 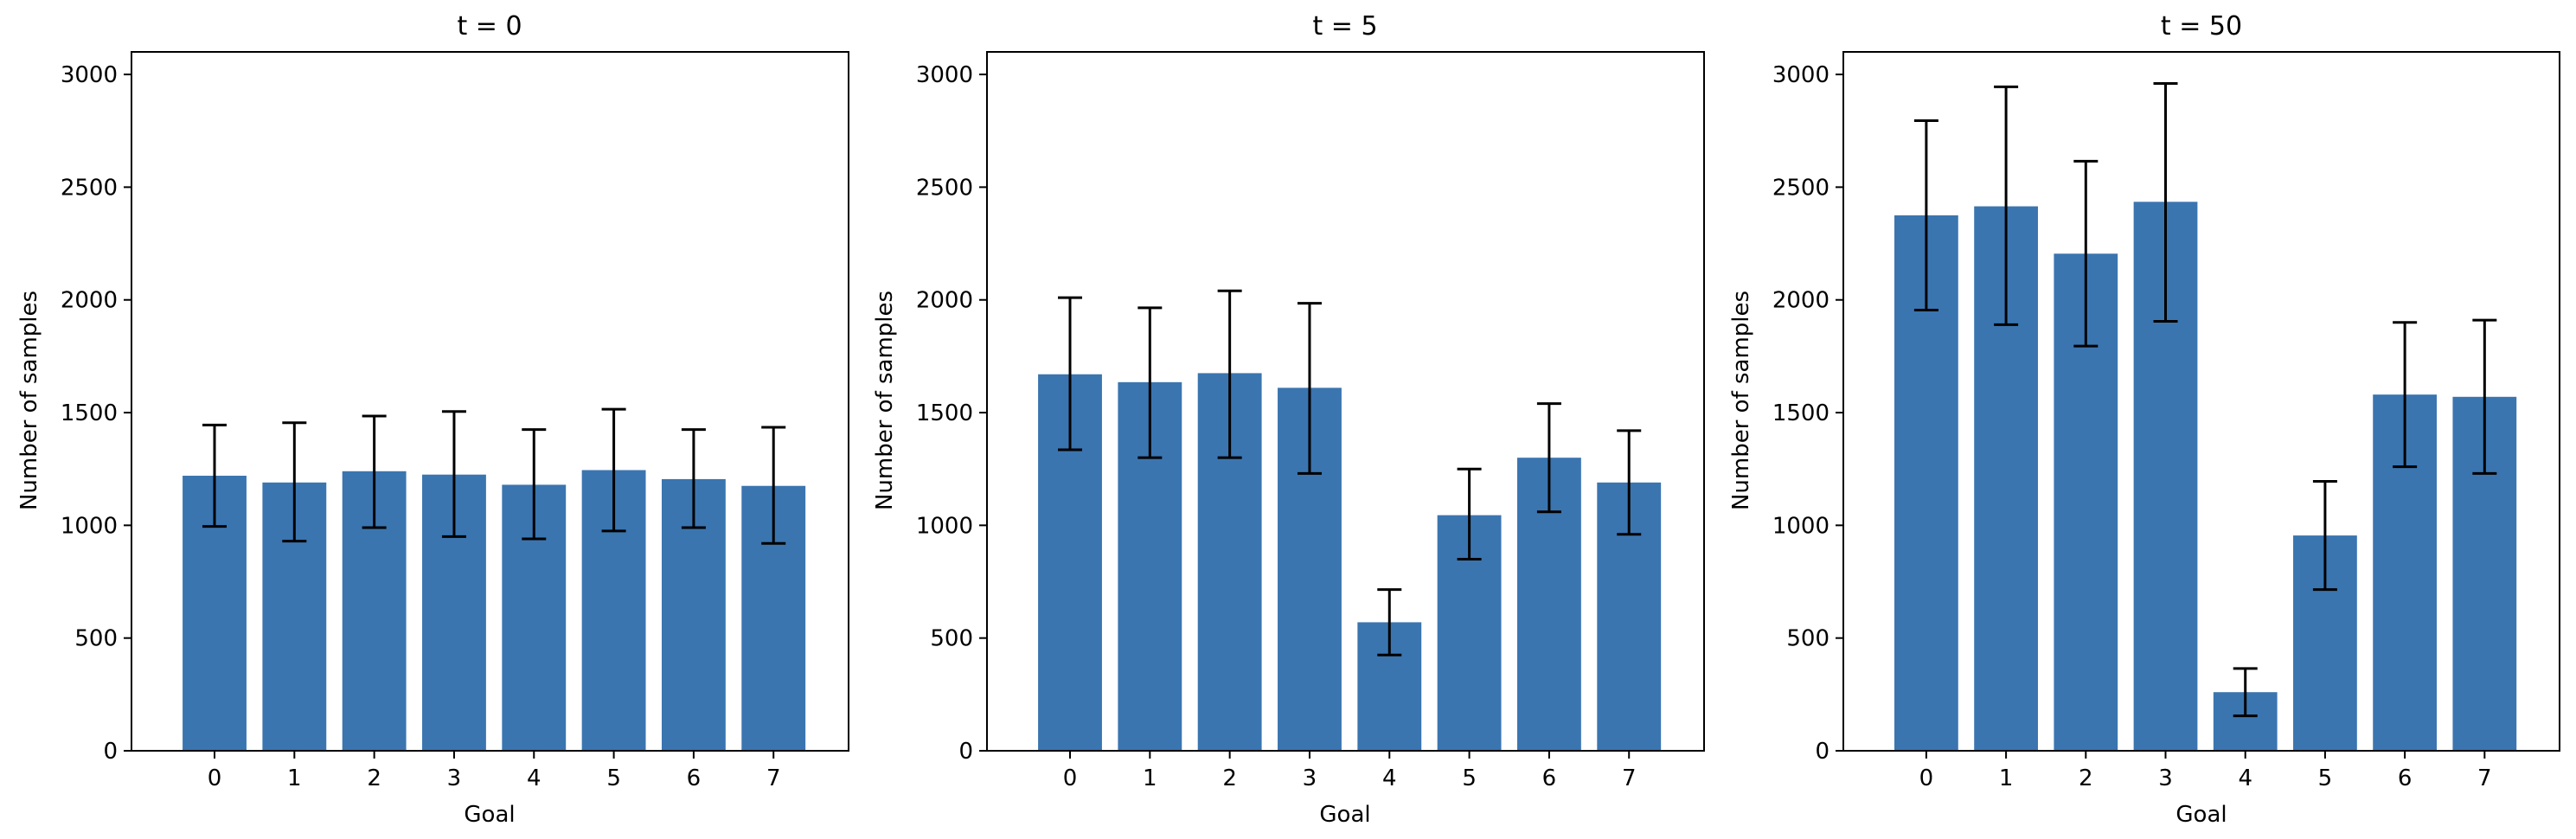 I want to click on subplot-title: t = 50, so click(x=2201, y=26).